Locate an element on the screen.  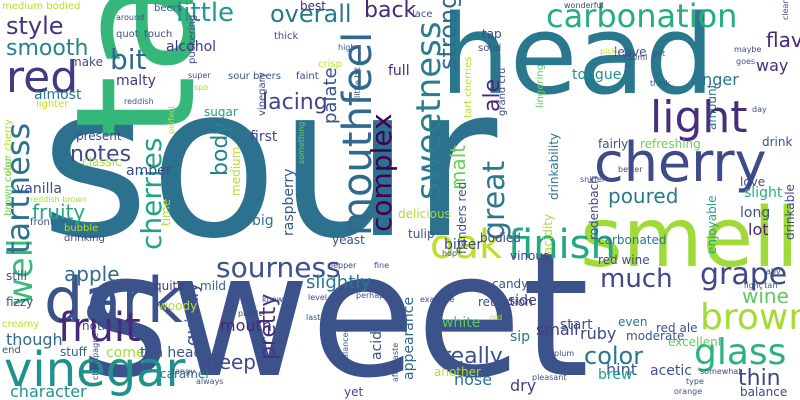
cloud-word: fruit is located at coordinates (99, 328).